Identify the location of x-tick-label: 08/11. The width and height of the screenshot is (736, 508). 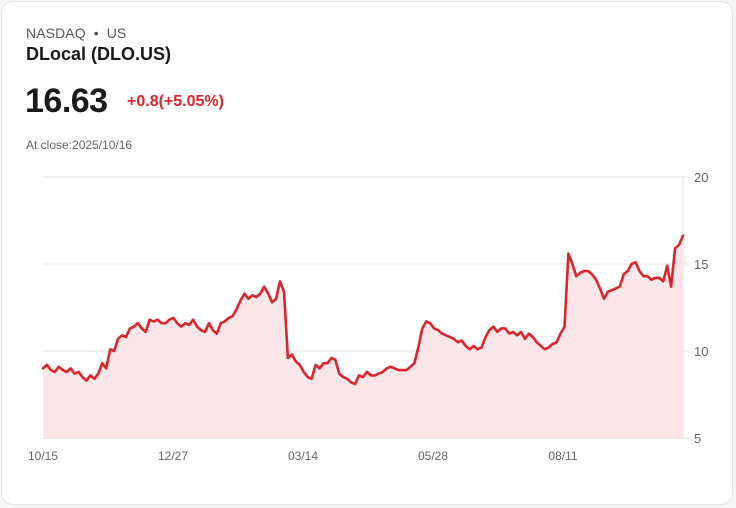
(562, 456).